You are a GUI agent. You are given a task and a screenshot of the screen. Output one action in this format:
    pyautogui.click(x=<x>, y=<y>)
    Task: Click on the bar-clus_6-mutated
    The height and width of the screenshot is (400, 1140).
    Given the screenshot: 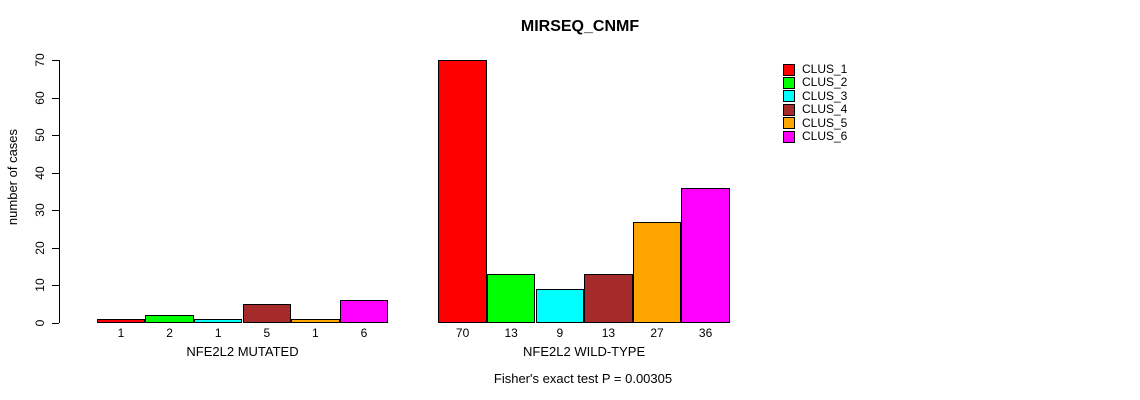 What is the action you would take?
    pyautogui.click(x=364, y=311)
    